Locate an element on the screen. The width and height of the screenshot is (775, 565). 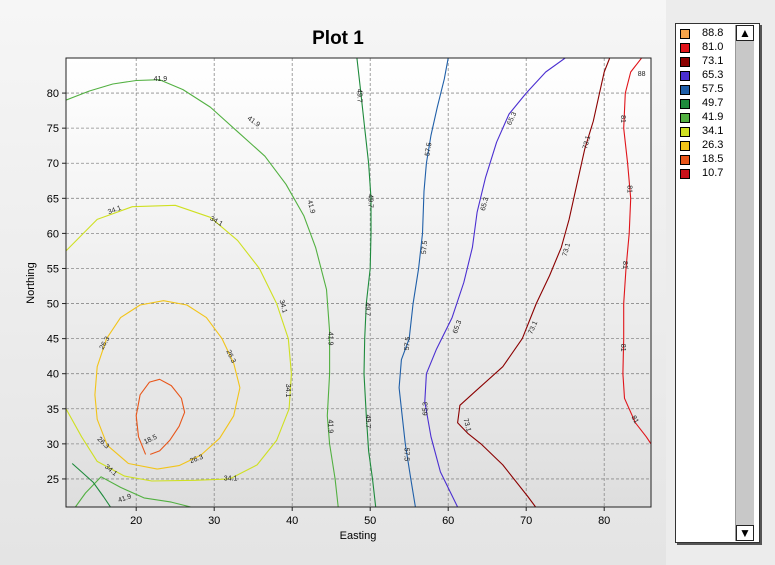
y-tick-label: 55 is located at coordinates (53, 269).